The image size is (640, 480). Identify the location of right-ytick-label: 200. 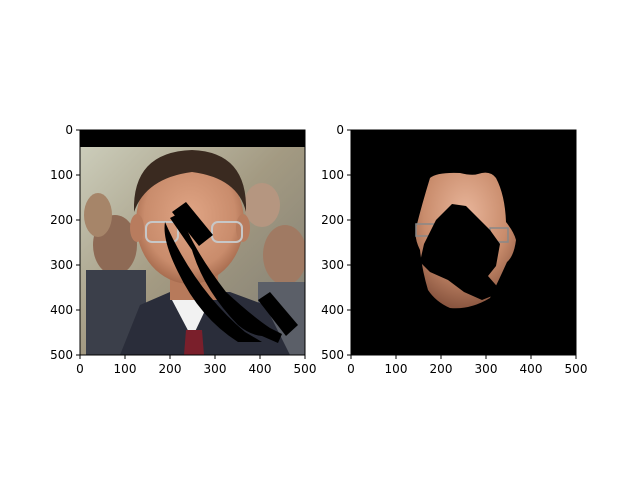
(332, 220).